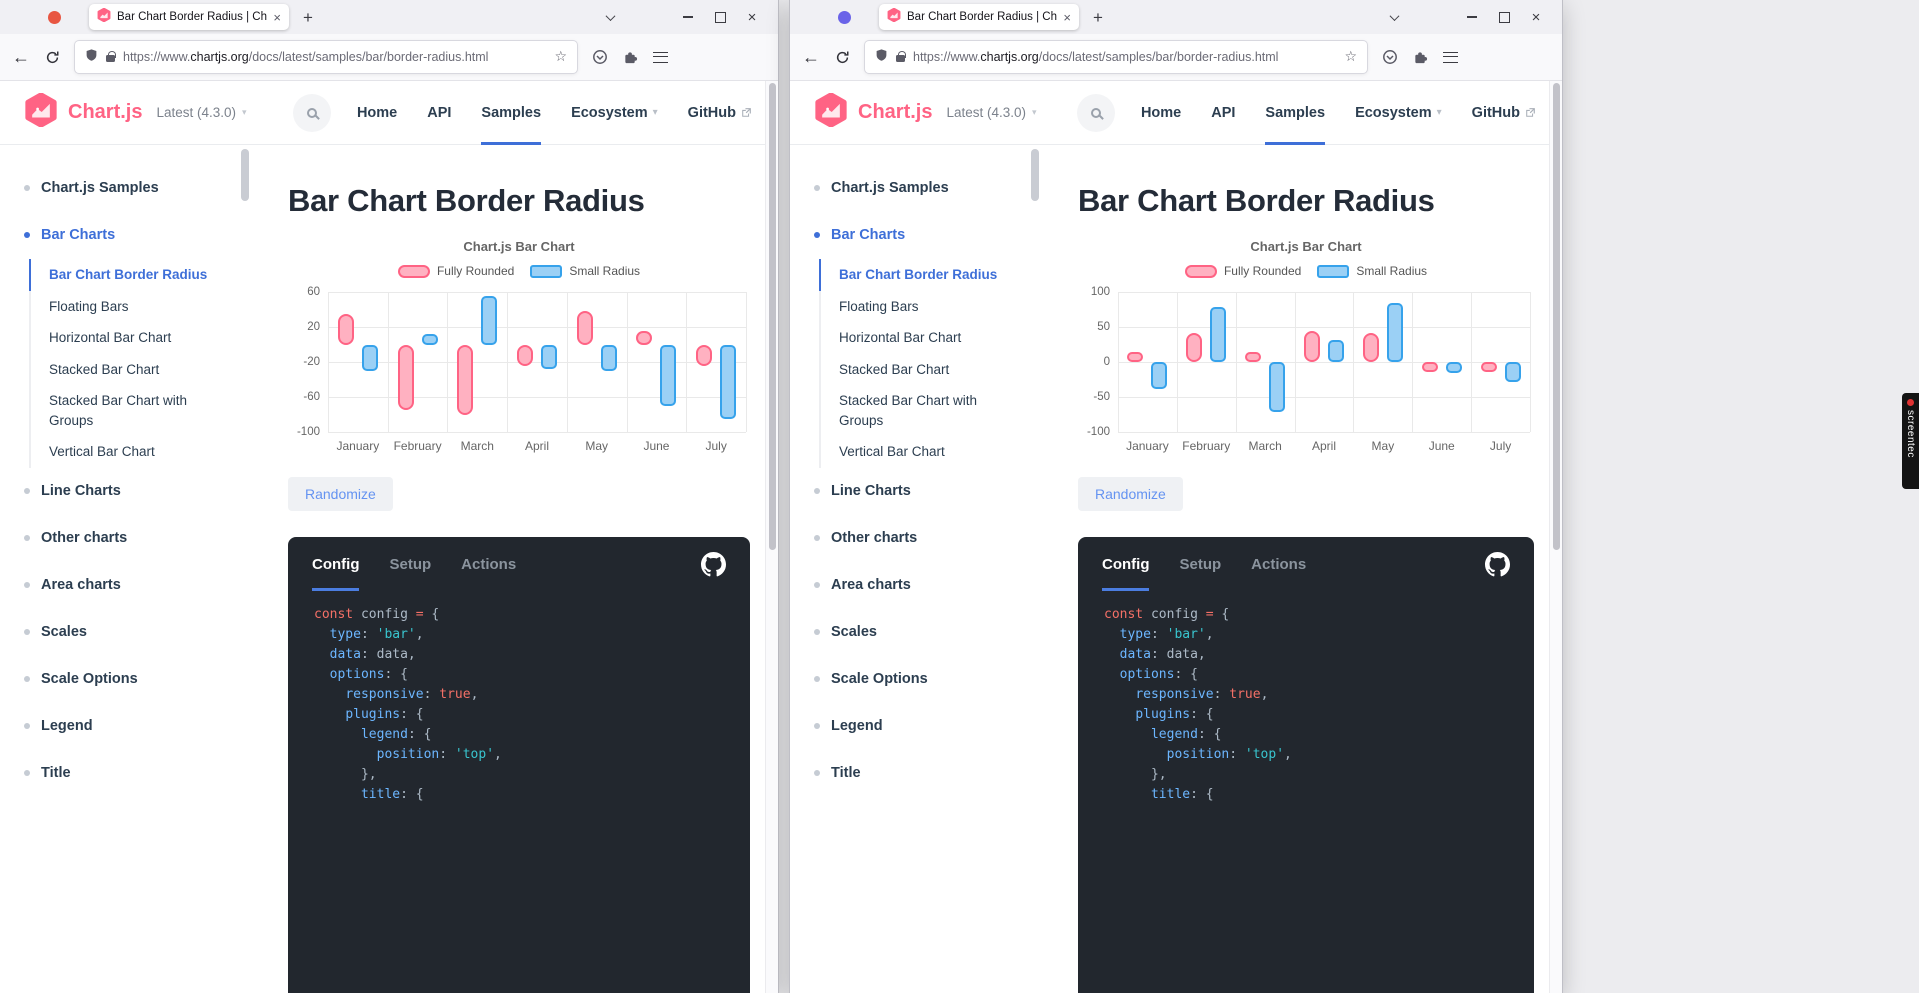 This screenshot has height=993, width=1919. Describe the element at coordinates (842, 57) in the screenshot. I see `reload-button` at that location.